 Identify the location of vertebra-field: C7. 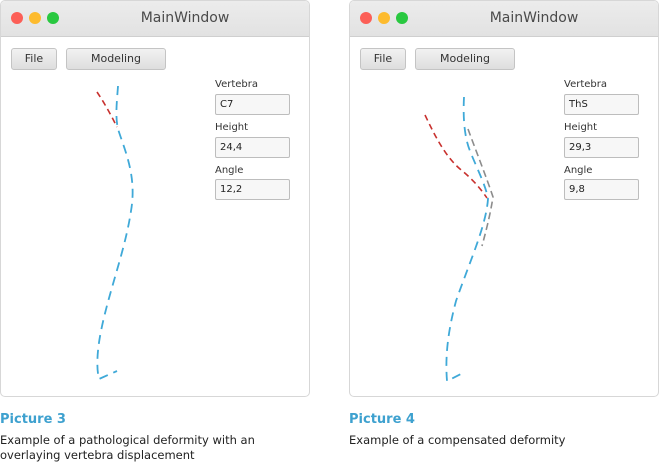
(252, 104).